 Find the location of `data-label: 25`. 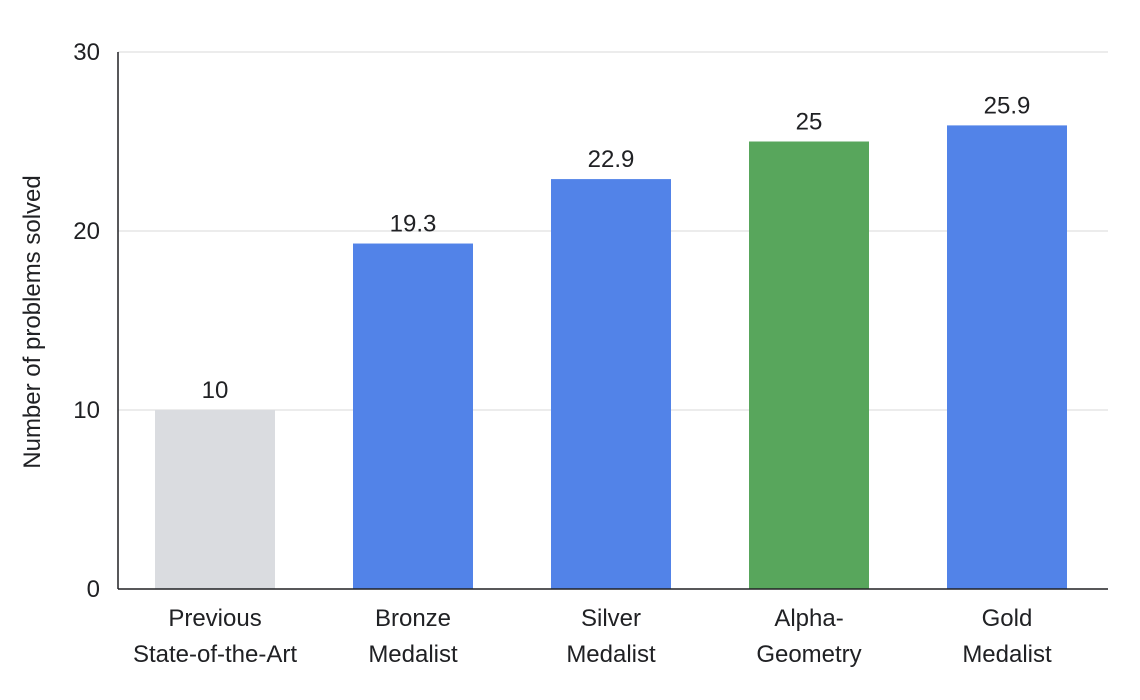

data-label: 25 is located at coordinates (809, 122).